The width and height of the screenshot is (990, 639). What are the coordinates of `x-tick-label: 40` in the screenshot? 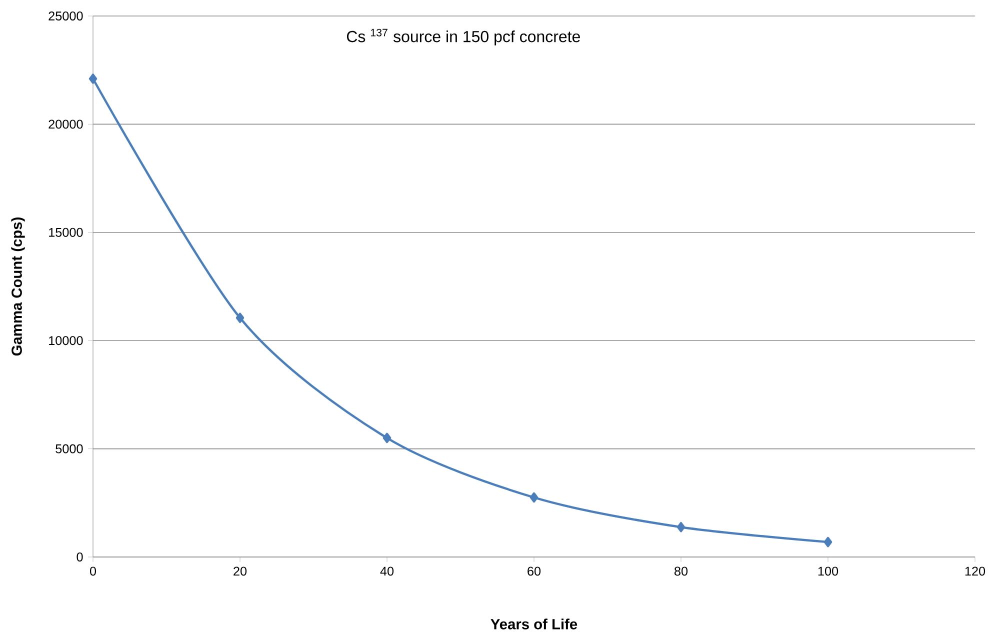 It's located at (387, 571).